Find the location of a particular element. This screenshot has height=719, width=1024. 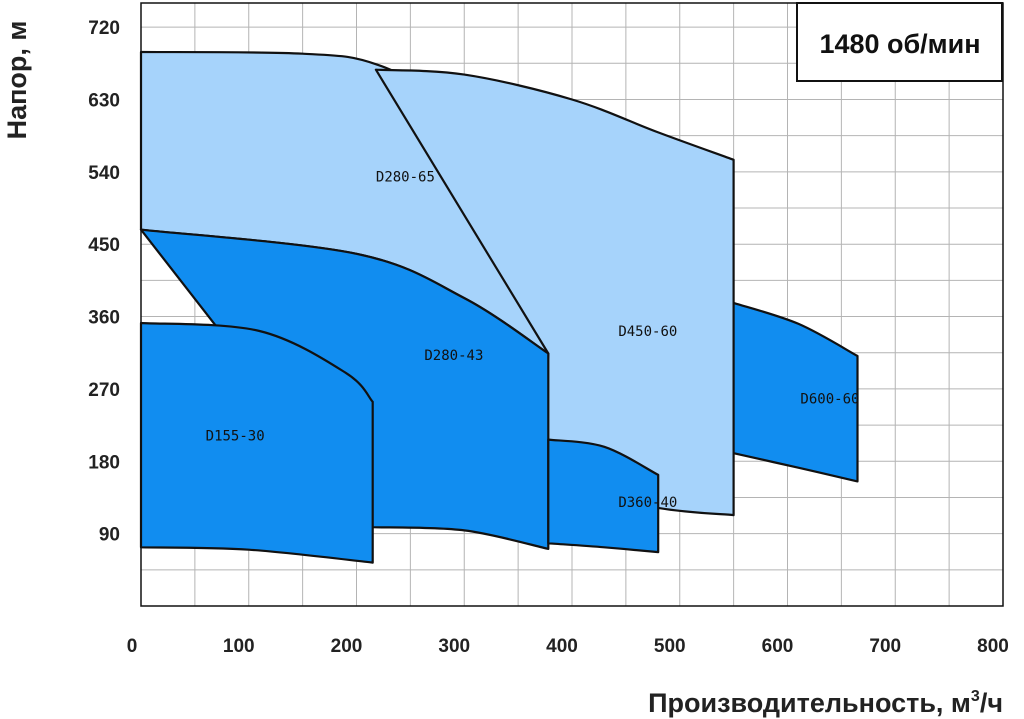

x-axis-title-suffix: /ч is located at coordinates (991, 703).